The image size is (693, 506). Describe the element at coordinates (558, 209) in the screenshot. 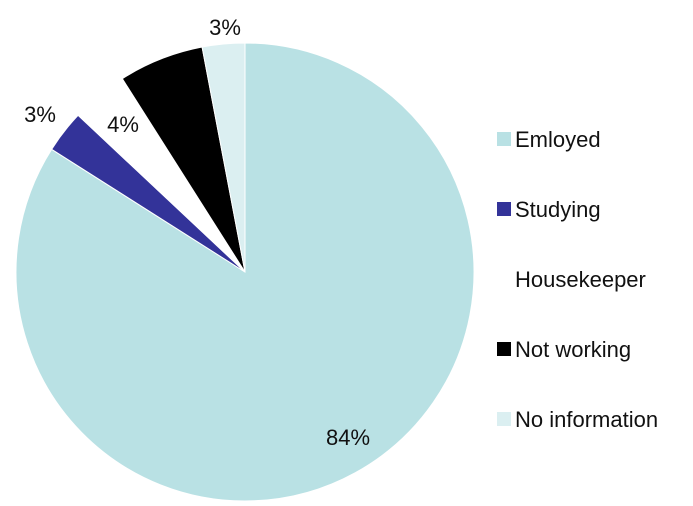

I see `legend-label: Studying` at that location.